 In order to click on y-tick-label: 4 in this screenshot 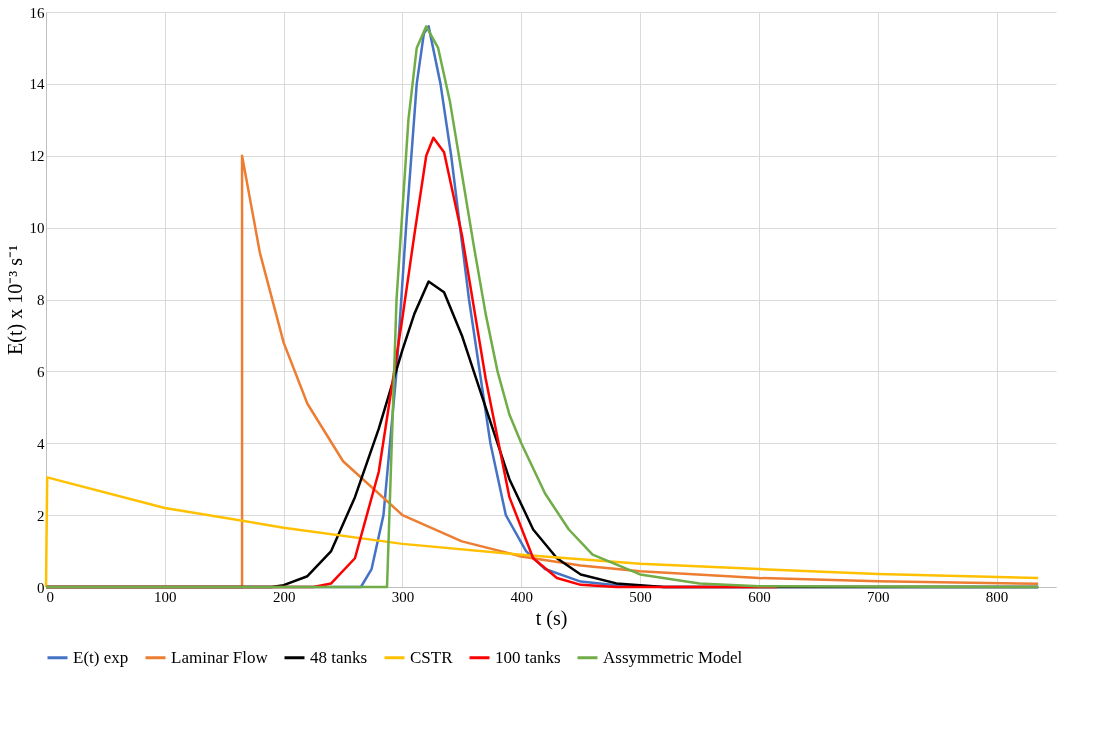, I will do `click(41, 443)`.